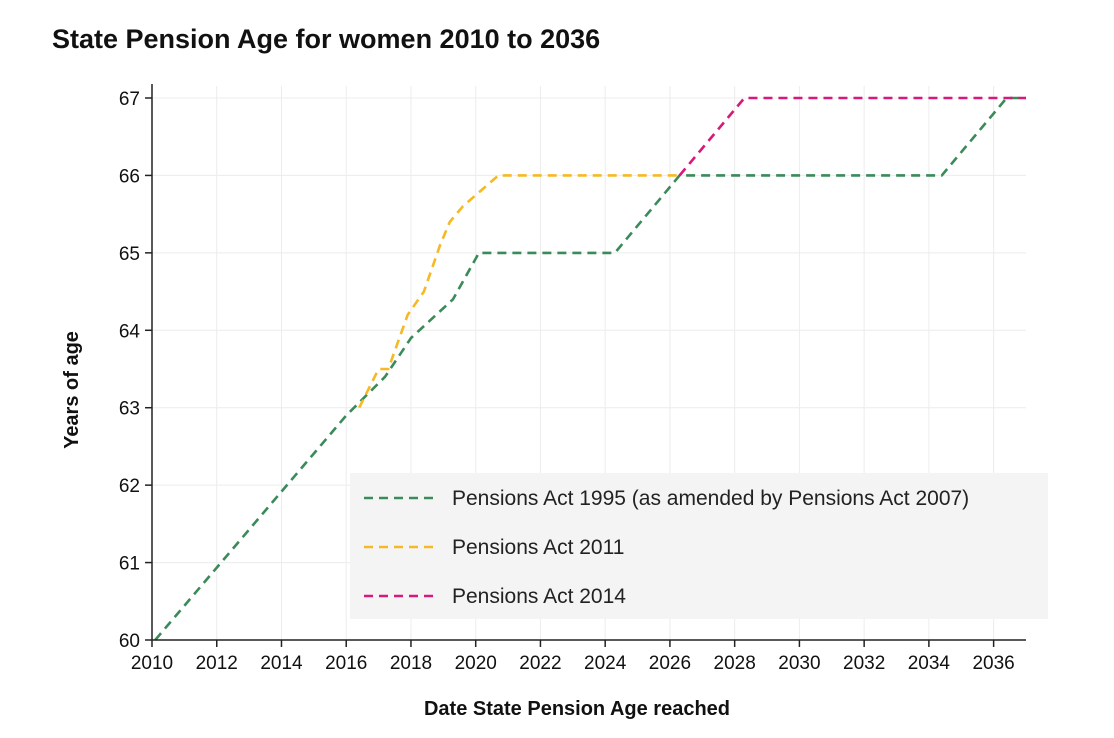 Image resolution: width=1114 pixels, height=738 pixels. Describe the element at coordinates (411, 663) in the screenshot. I see `x-tick-label: 2018` at that location.